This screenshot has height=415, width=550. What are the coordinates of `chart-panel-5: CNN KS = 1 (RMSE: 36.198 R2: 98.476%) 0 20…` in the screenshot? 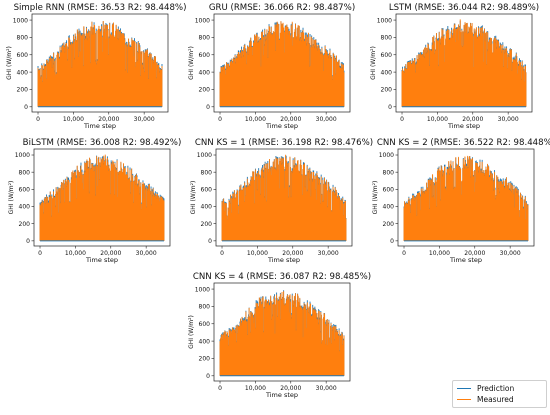 It's located at (281, 201).